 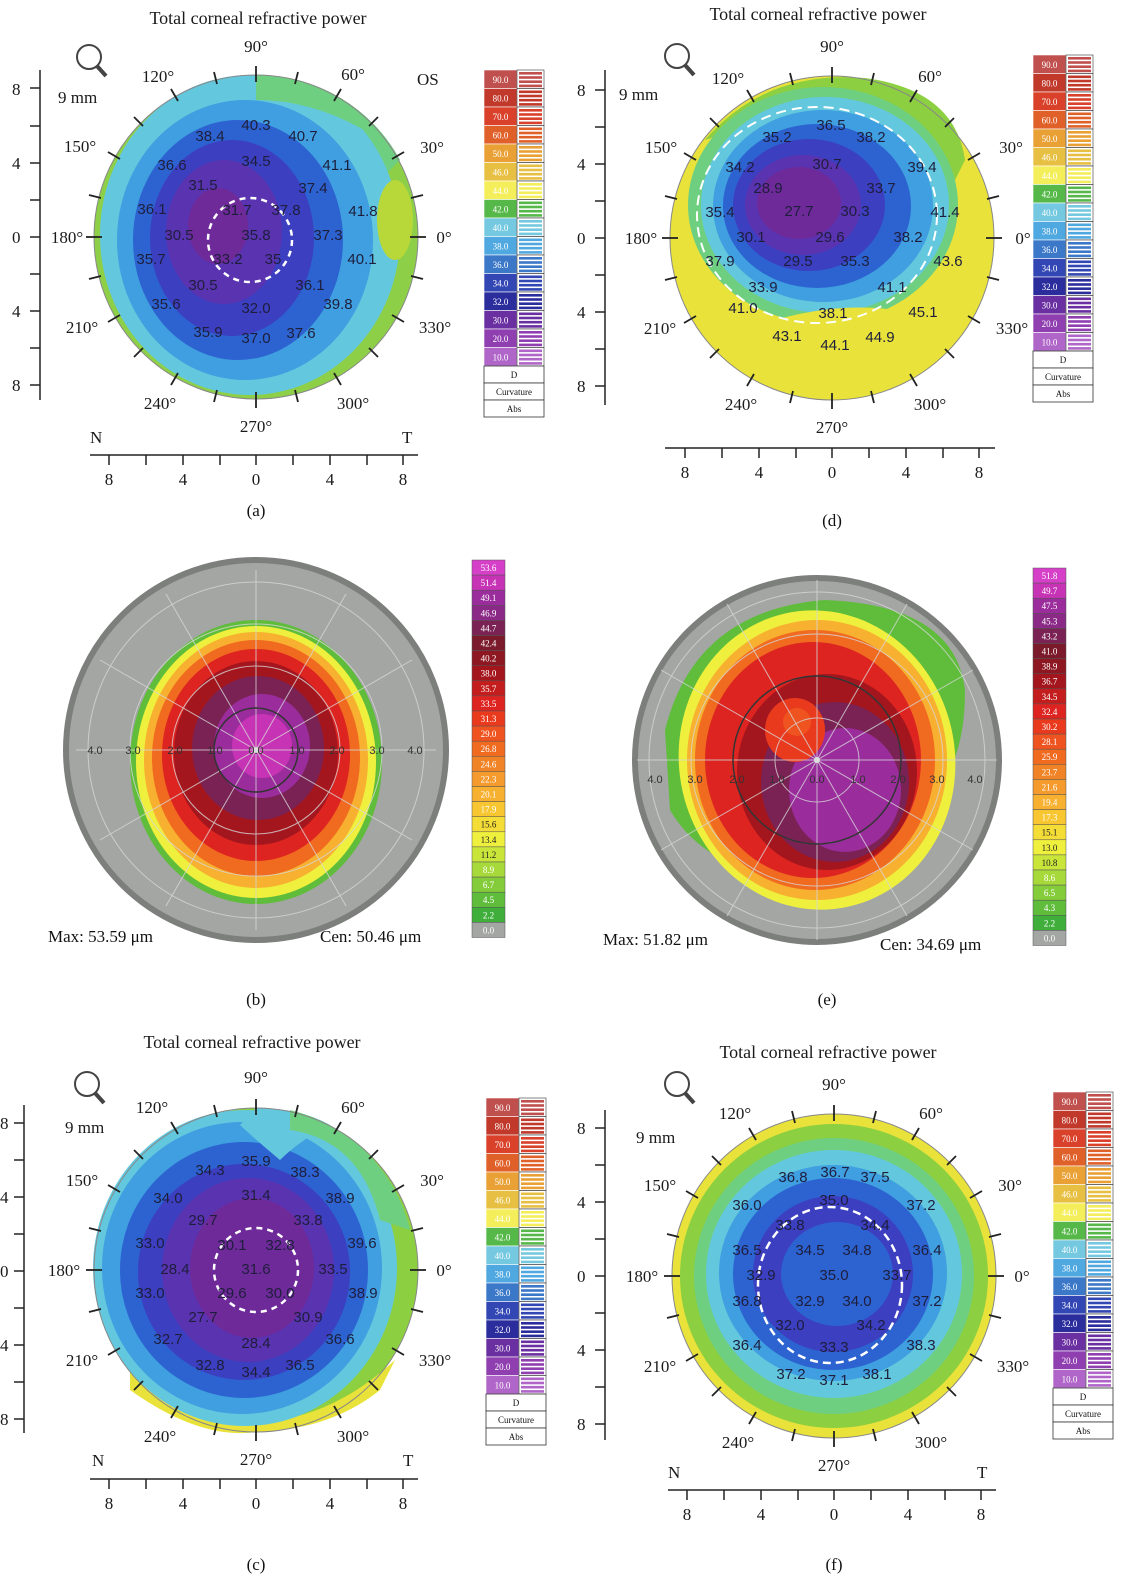 What do you see at coordinates (776, 137) in the screenshot?
I see `map-value: 35.2` at bounding box center [776, 137].